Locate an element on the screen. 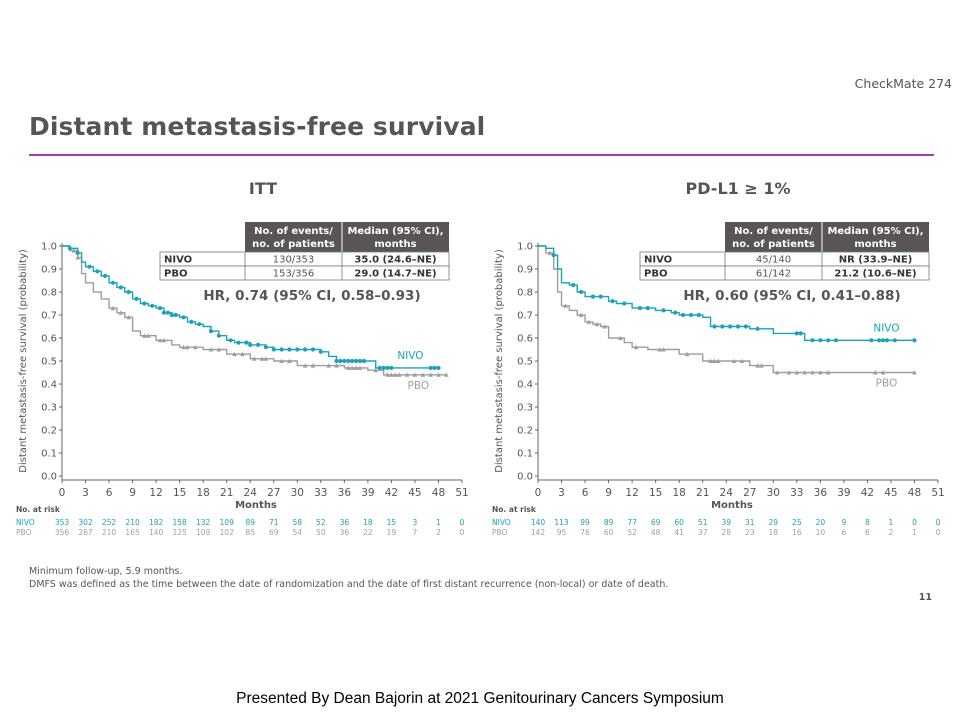  slide-title: Distant metastasis-free survival is located at coordinates (257, 126).